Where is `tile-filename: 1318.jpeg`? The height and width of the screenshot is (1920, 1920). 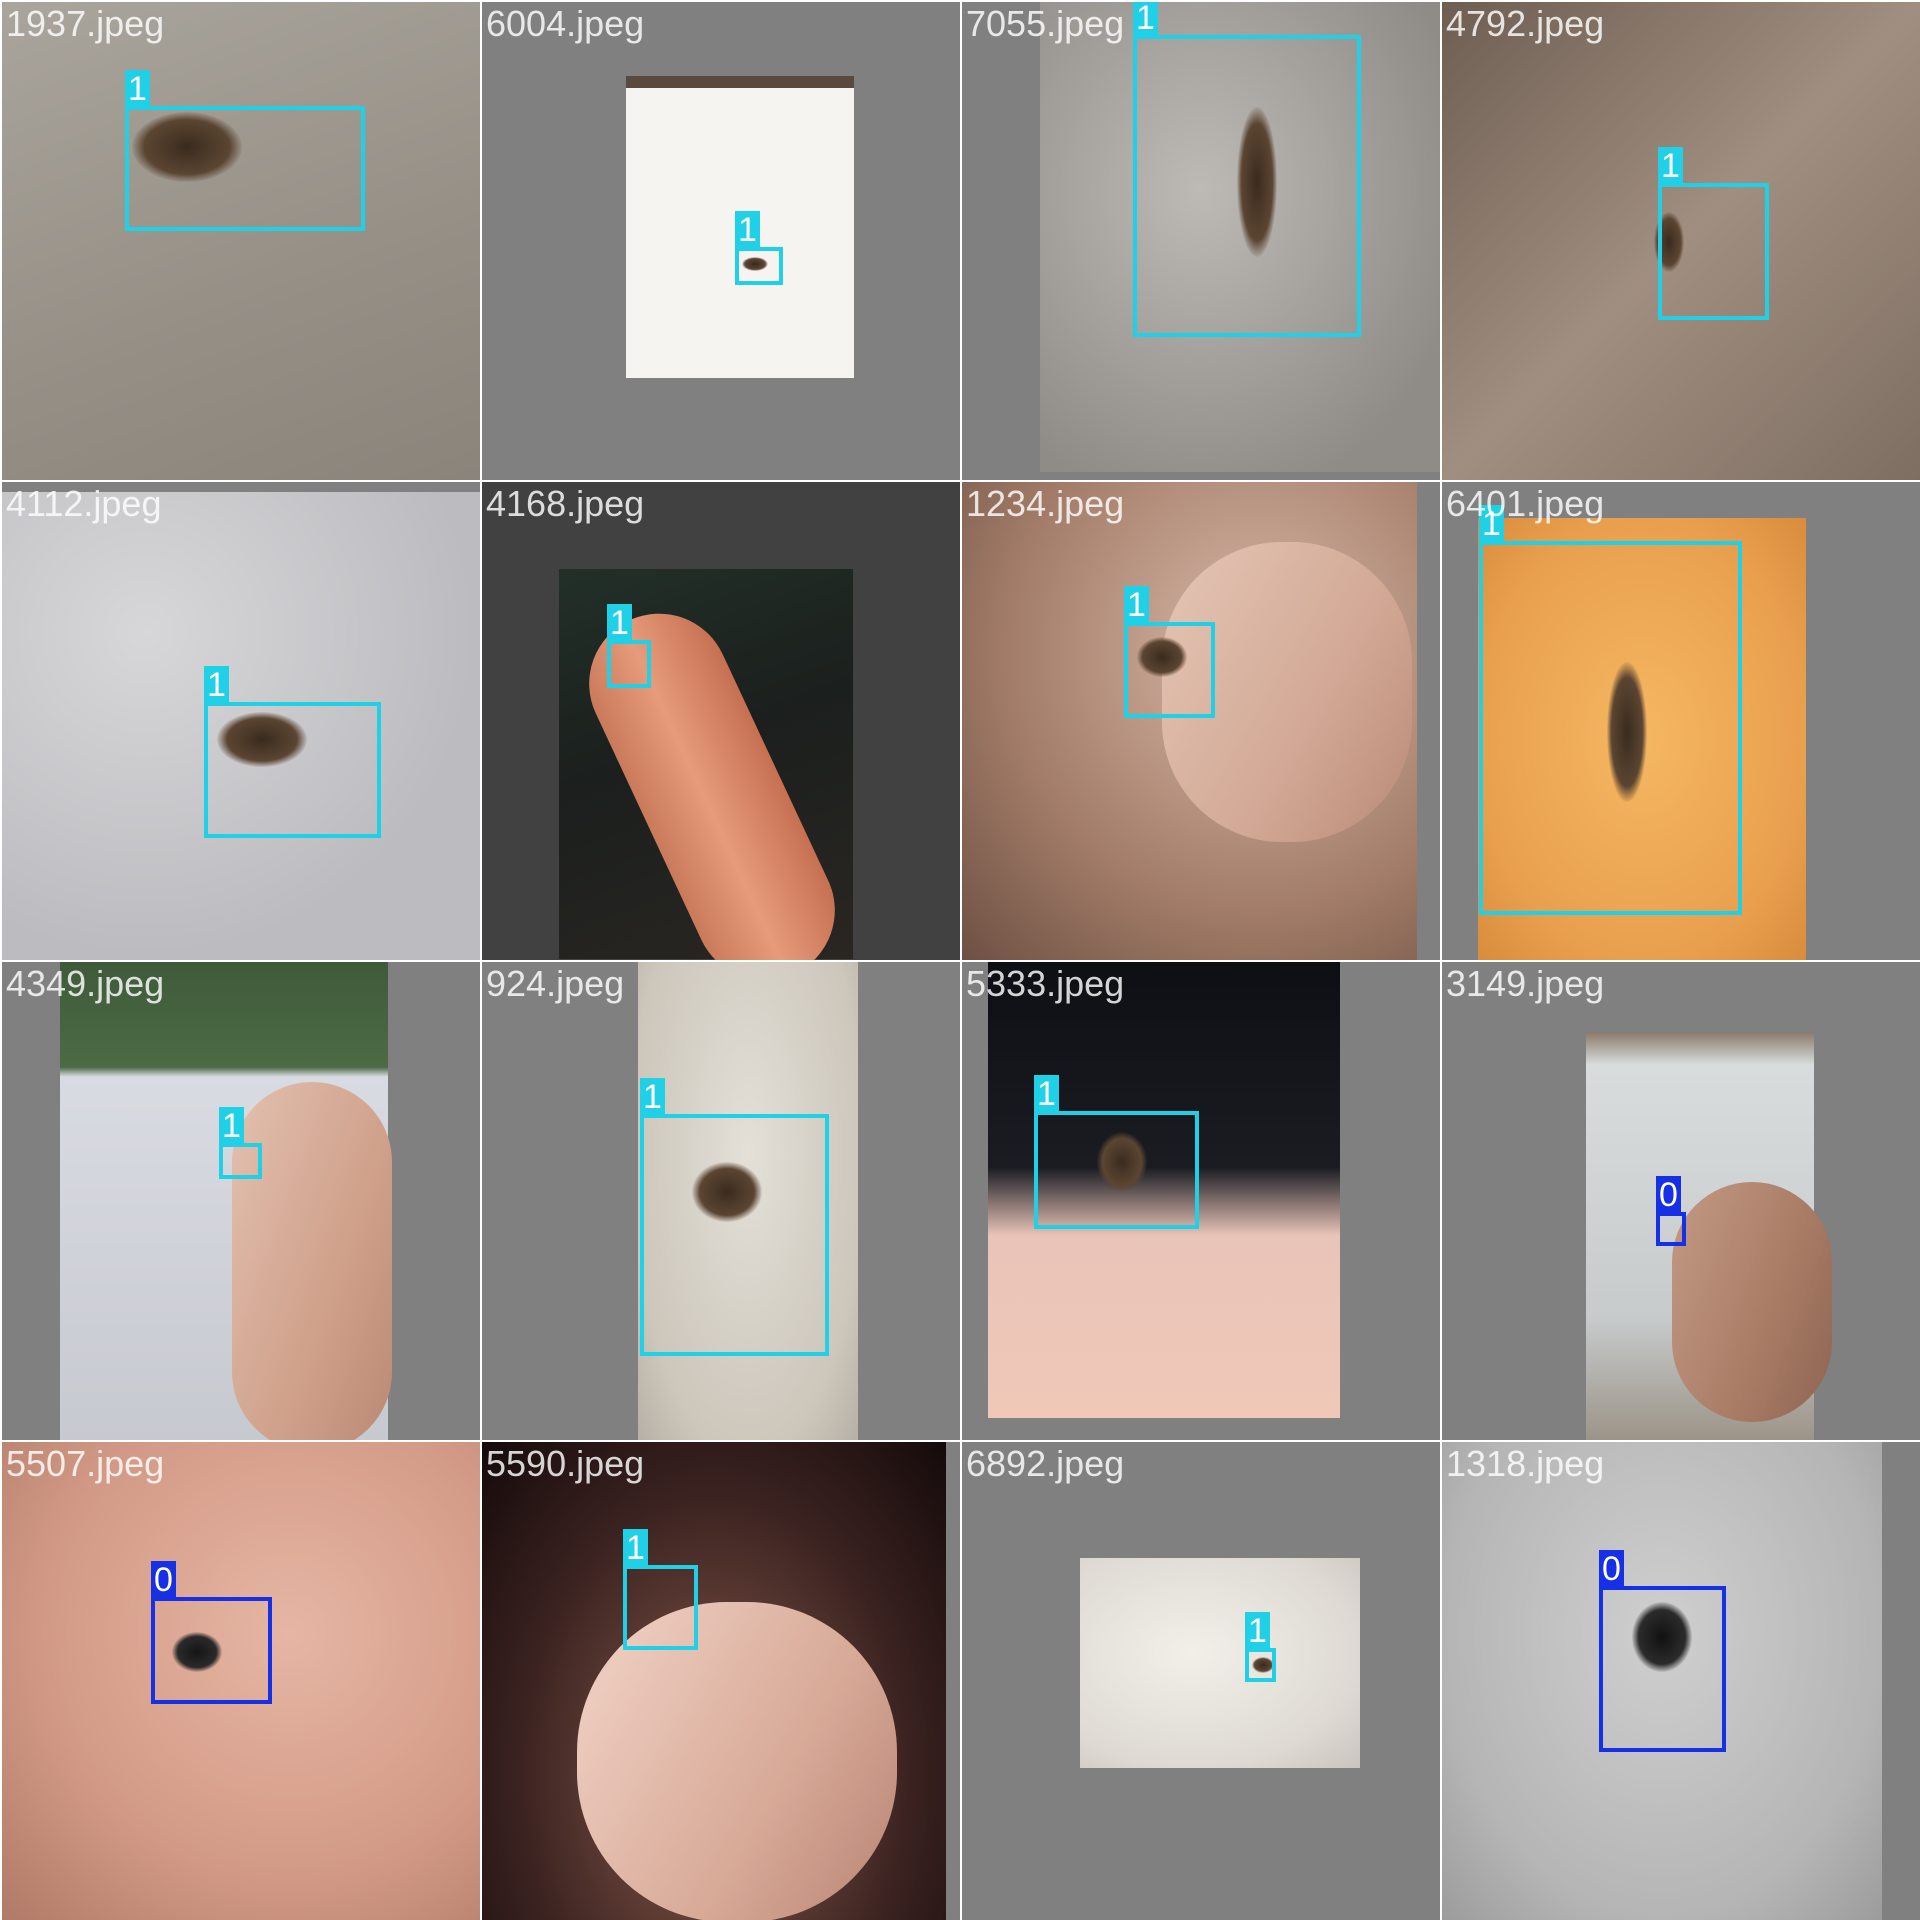
tile-filename: 1318.jpeg is located at coordinates (1525, 1463).